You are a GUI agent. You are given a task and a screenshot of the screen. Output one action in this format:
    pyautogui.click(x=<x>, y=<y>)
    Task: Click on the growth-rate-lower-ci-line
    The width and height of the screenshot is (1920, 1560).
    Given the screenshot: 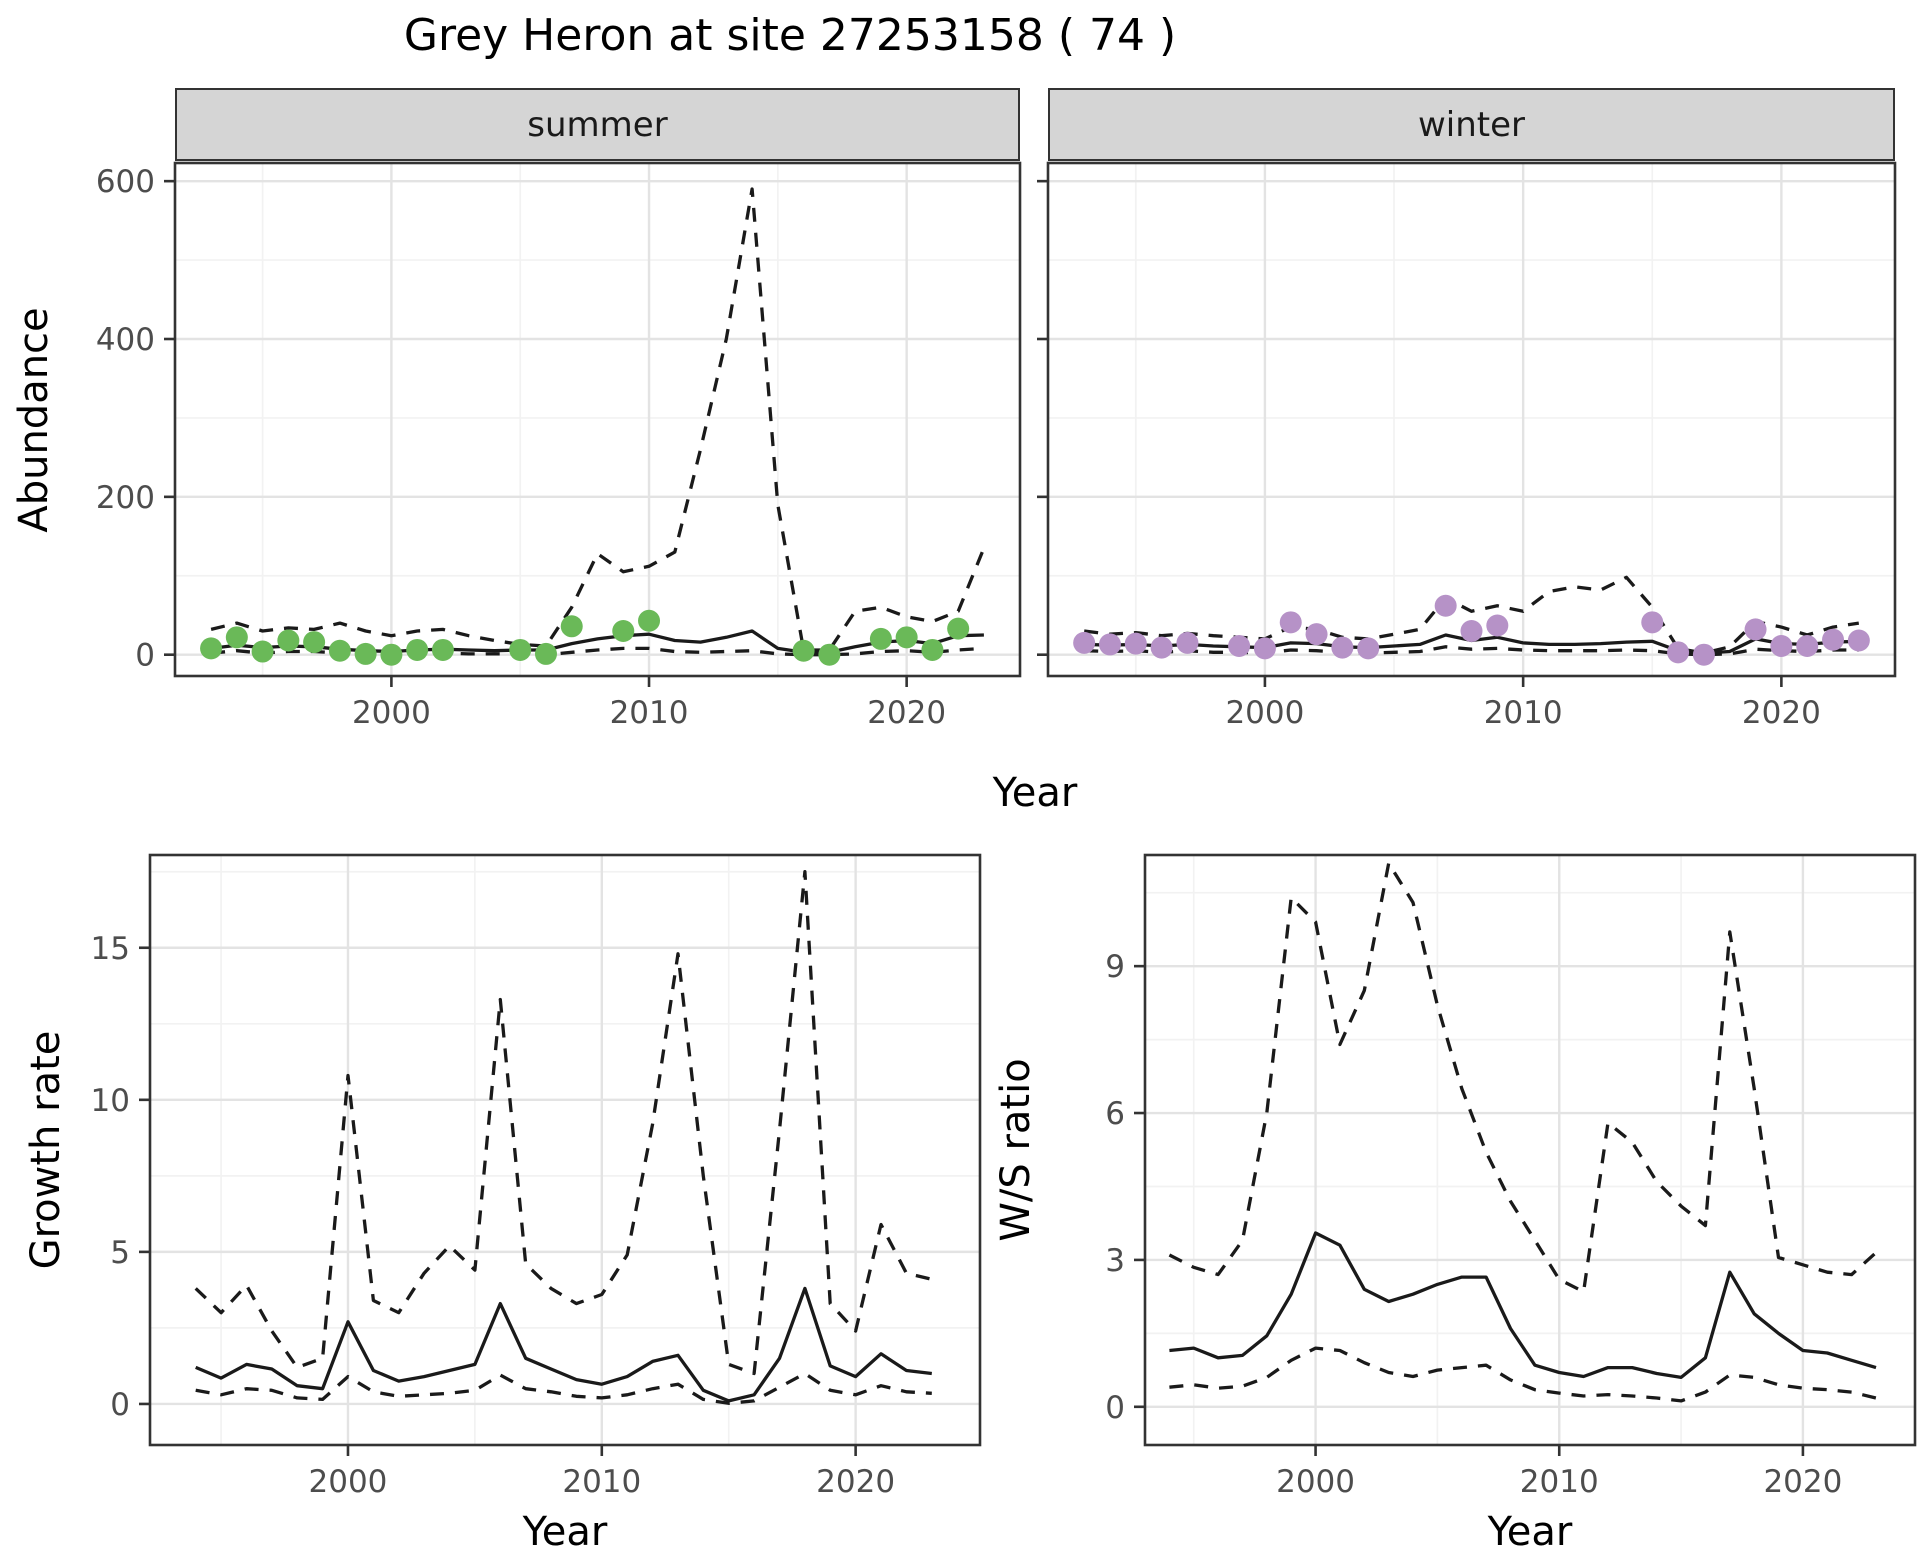 What is the action you would take?
    pyautogui.click(x=563, y=1388)
    